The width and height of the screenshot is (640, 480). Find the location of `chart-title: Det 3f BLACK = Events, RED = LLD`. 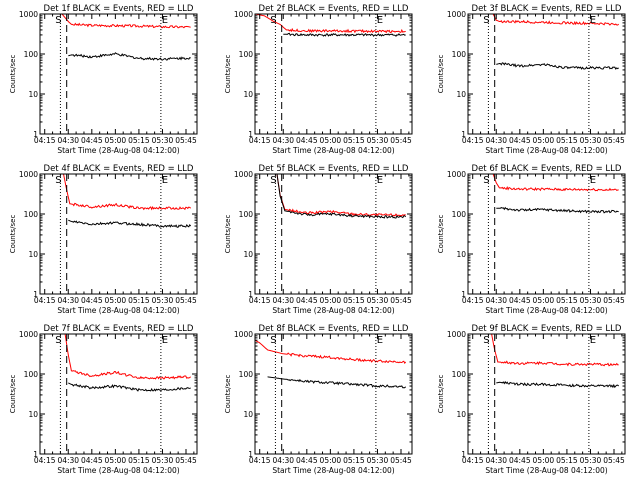

chart-title: Det 3f BLACK = Events, RED = LLD is located at coordinates (547, 9).